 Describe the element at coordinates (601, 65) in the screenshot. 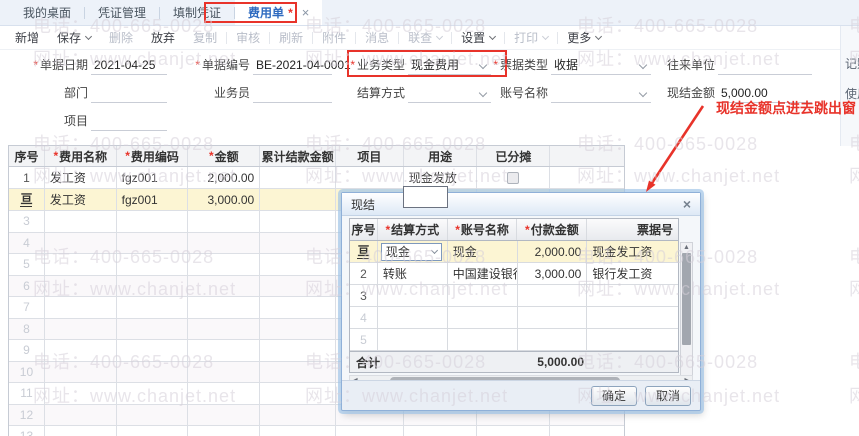

I see `field-ticket_type: 收据` at that location.